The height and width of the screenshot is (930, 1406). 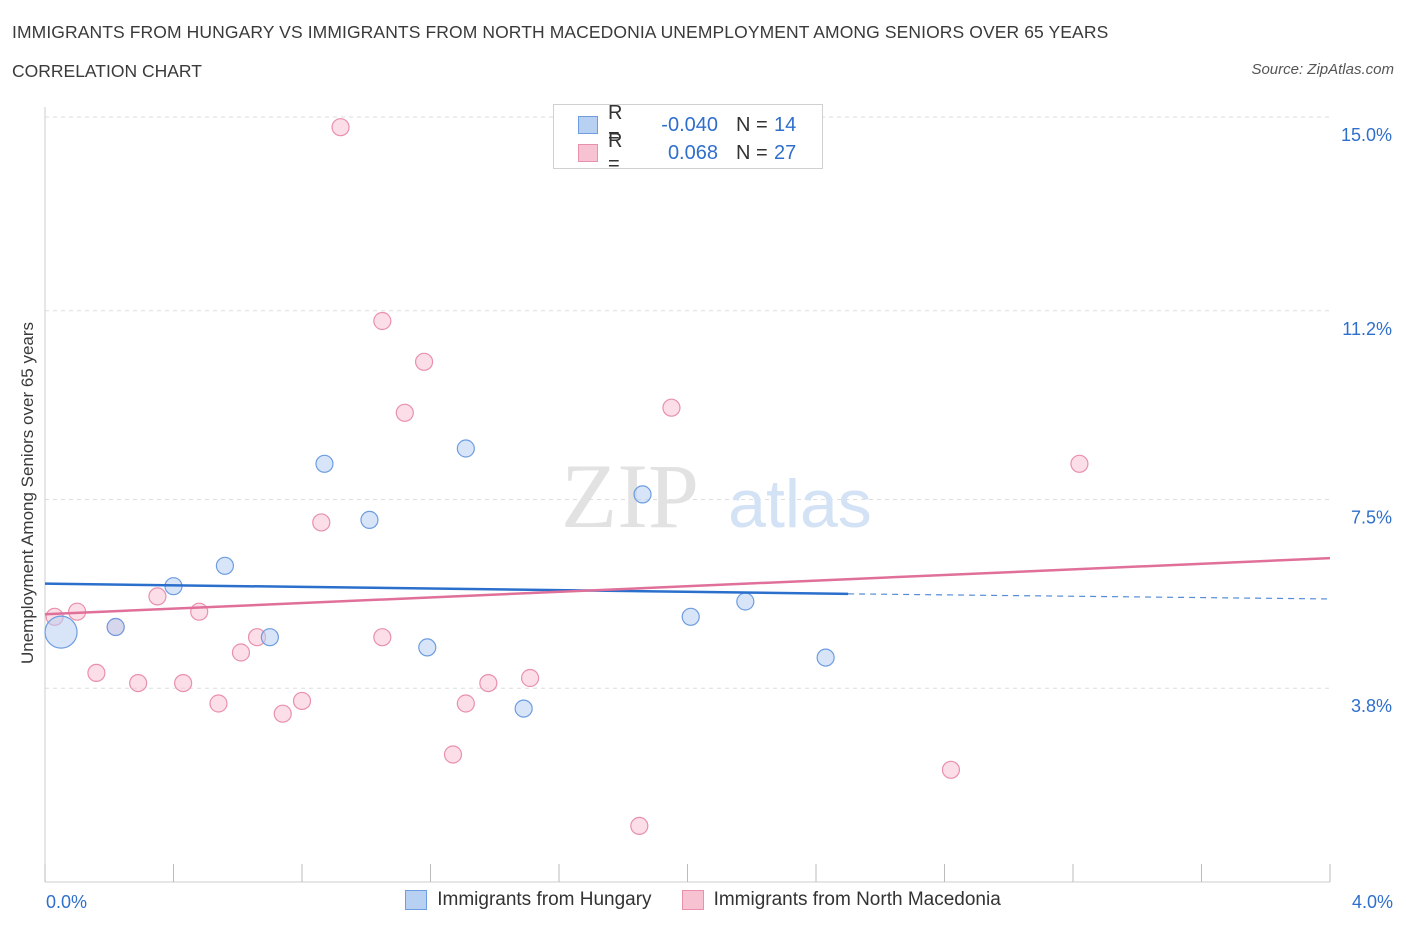 I want to click on legend-label-hungary: Immigrants from Hungary, so click(x=544, y=899).